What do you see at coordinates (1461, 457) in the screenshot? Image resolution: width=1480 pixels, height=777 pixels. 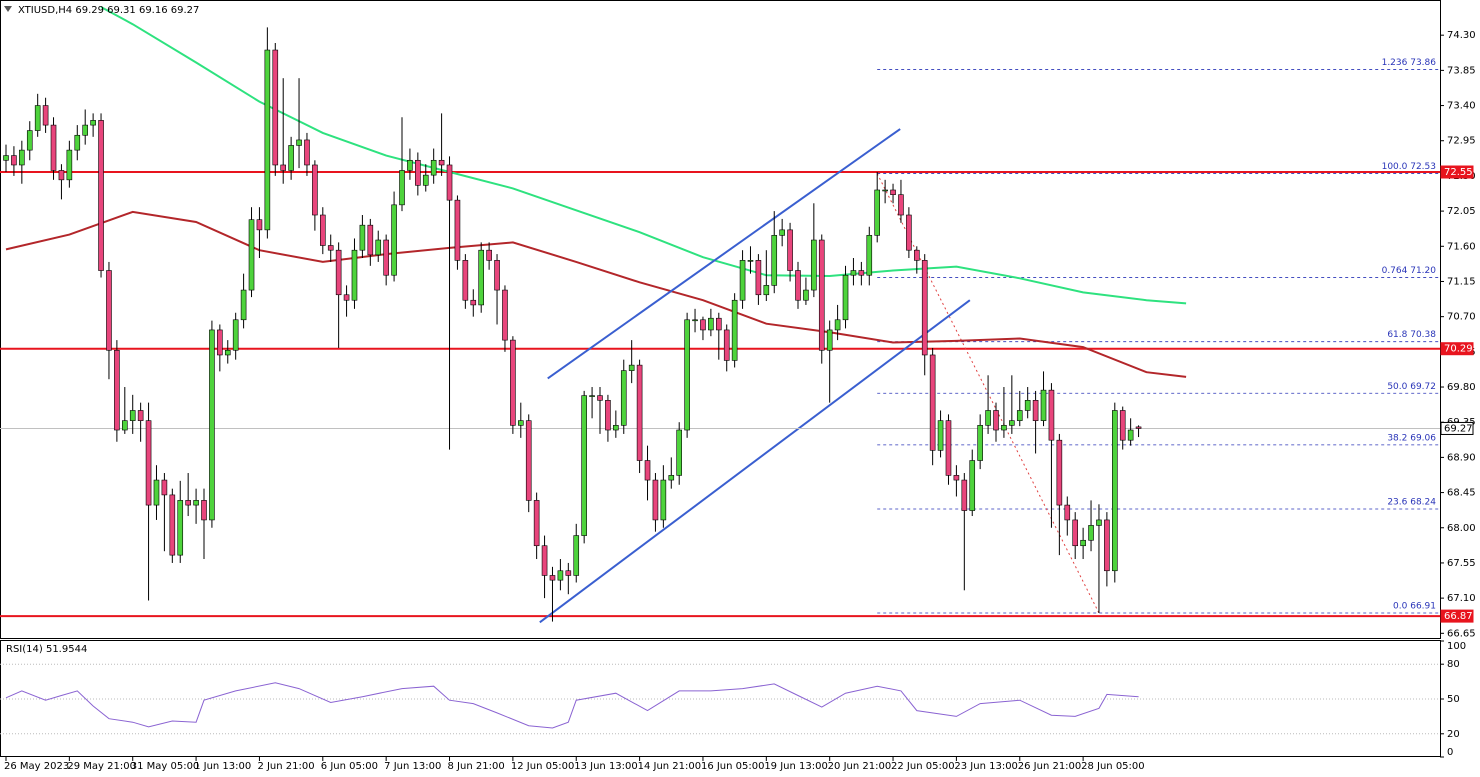 I see `y-tick-label: 68.90` at bounding box center [1461, 457].